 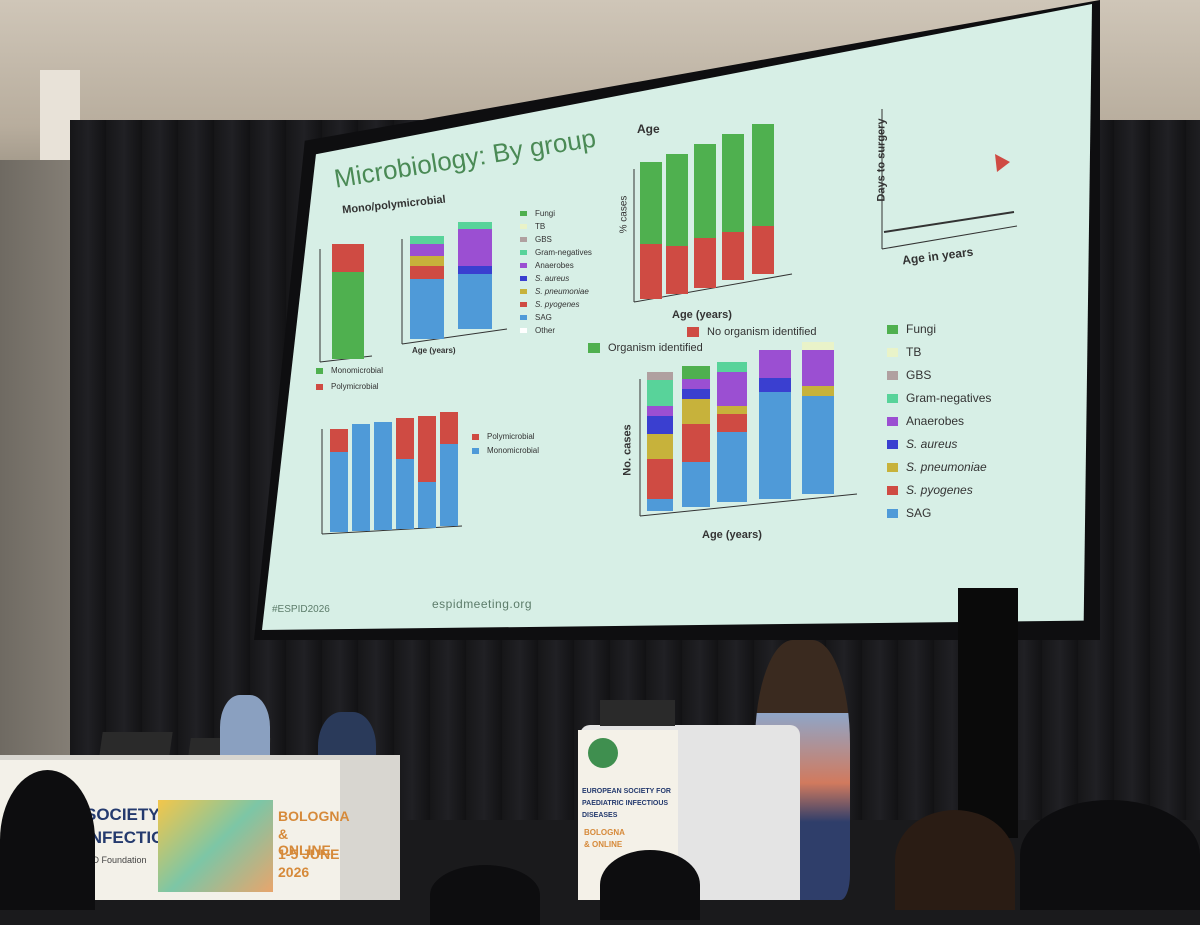 I want to click on audience-head-far-right, so click(x=1110, y=855).